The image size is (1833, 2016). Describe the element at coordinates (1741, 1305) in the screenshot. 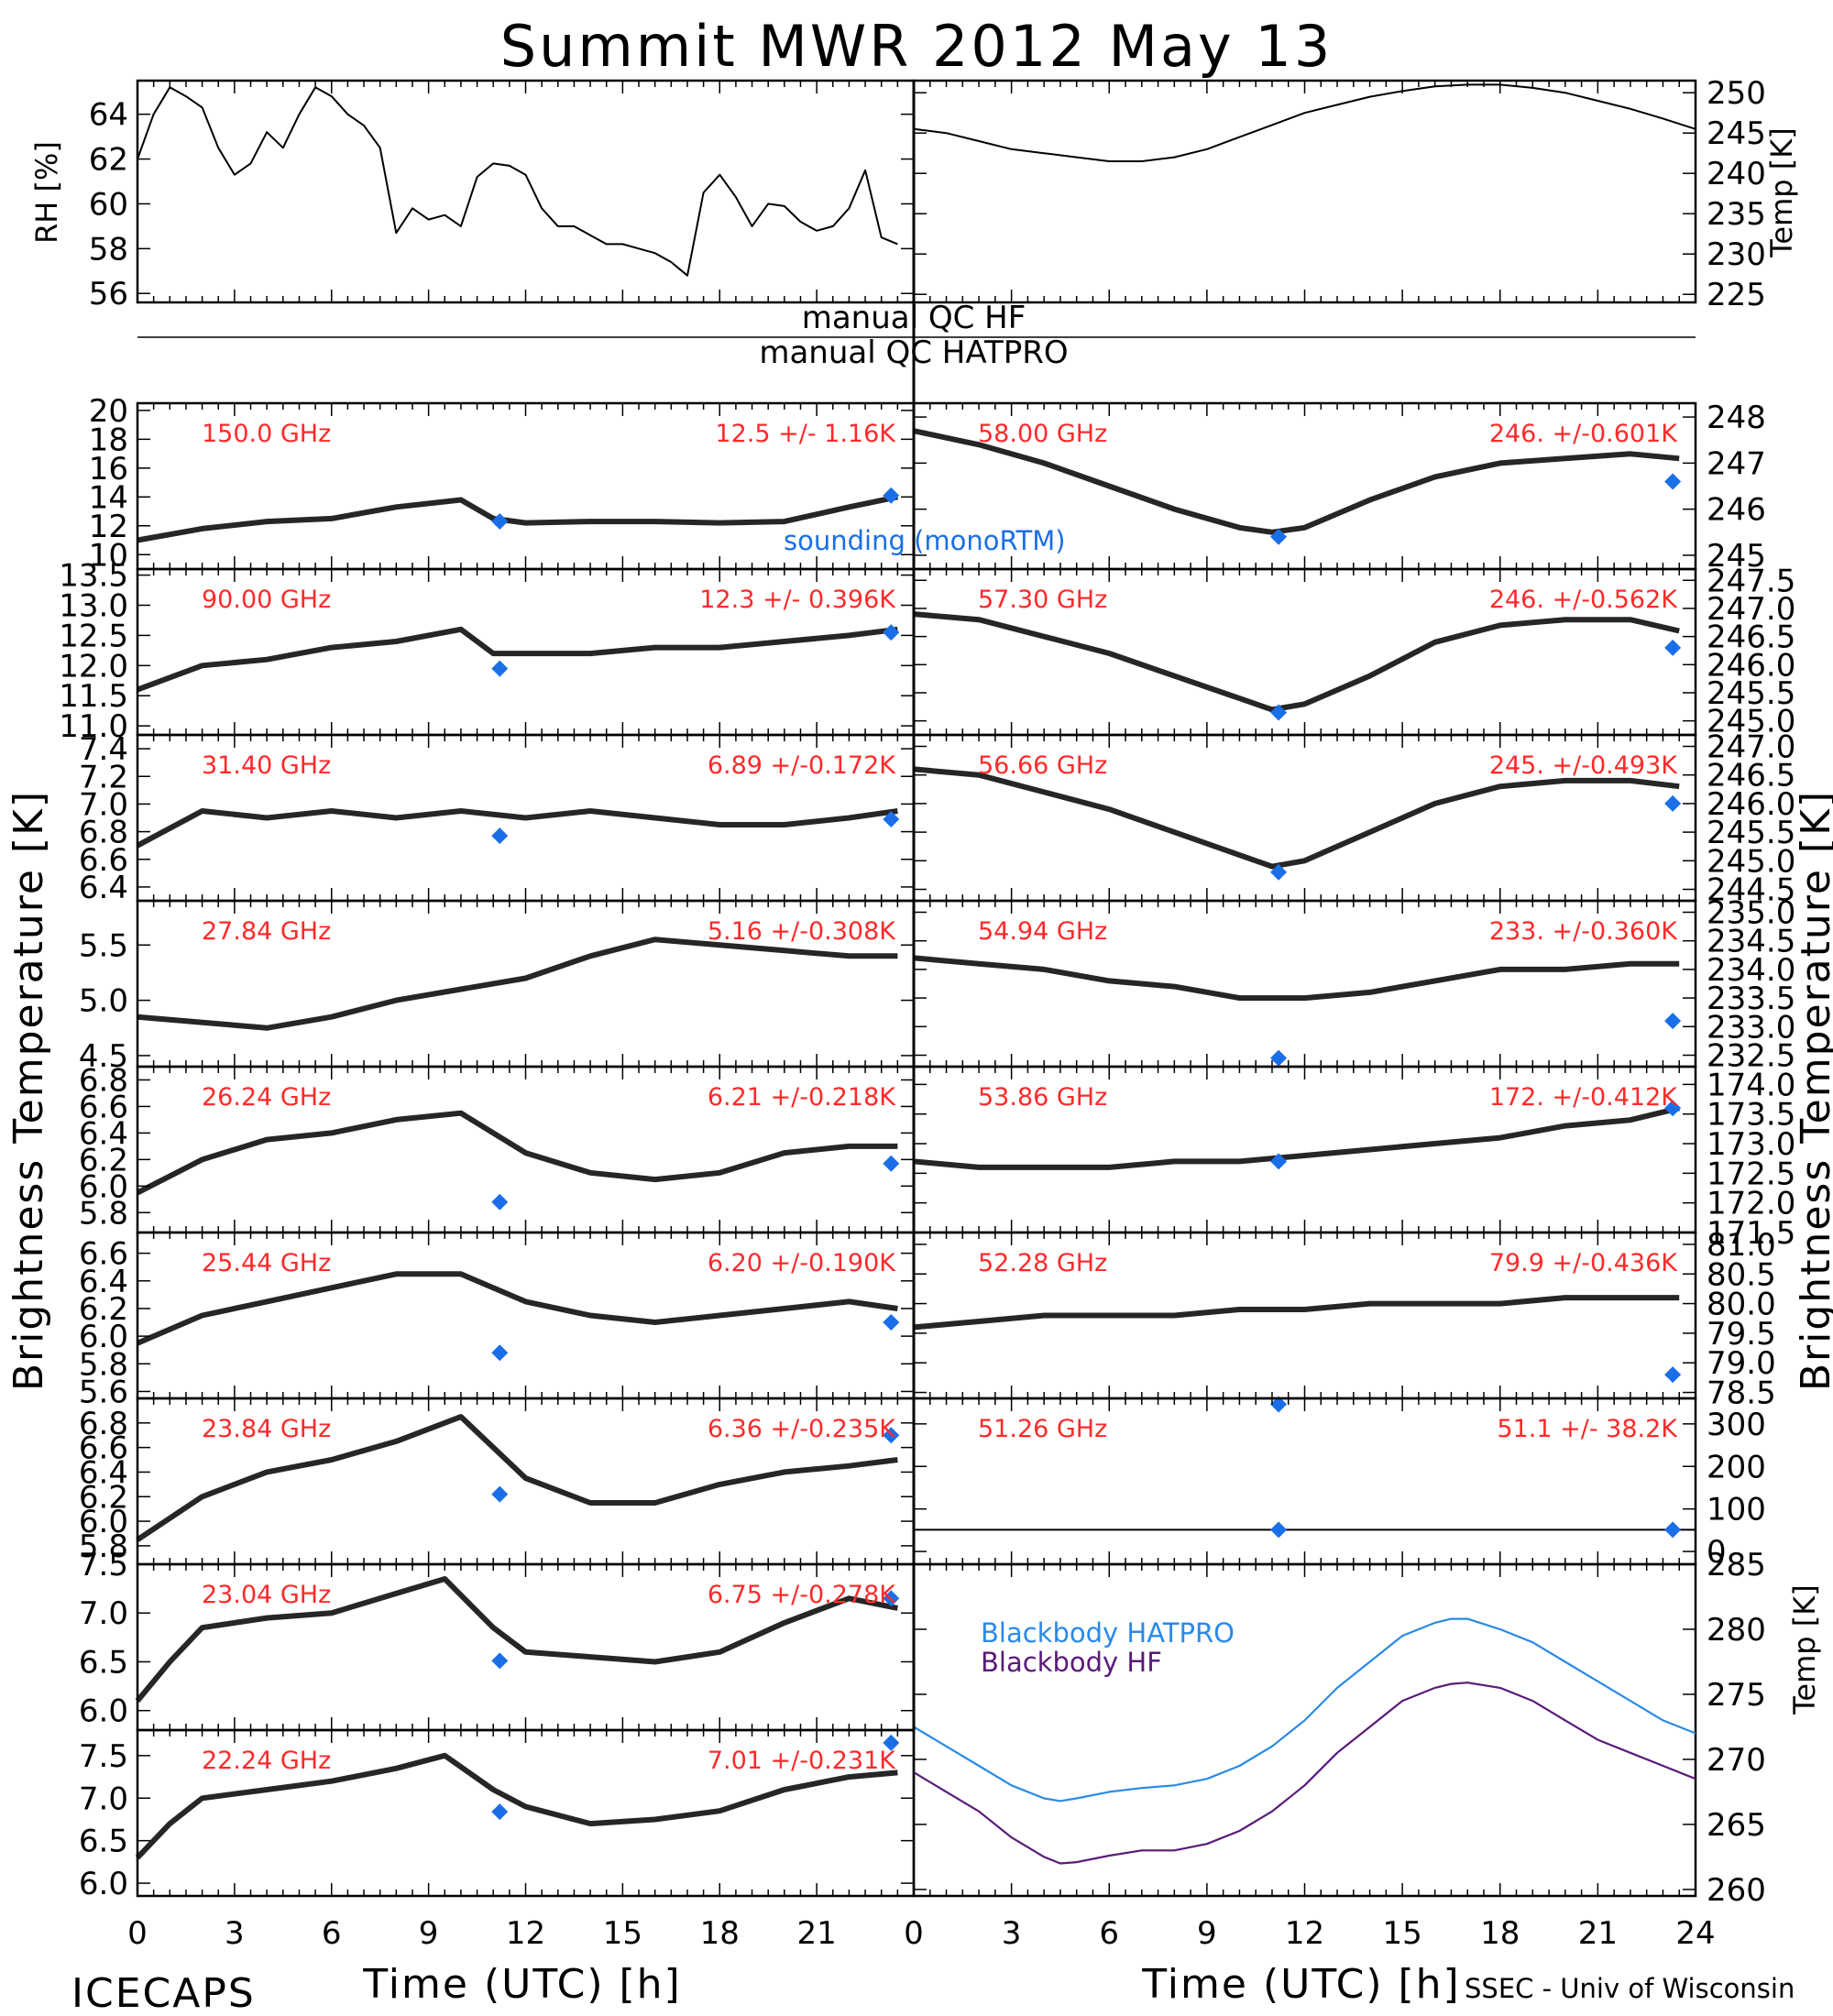

I see `y-tick-label: 80.0` at that location.